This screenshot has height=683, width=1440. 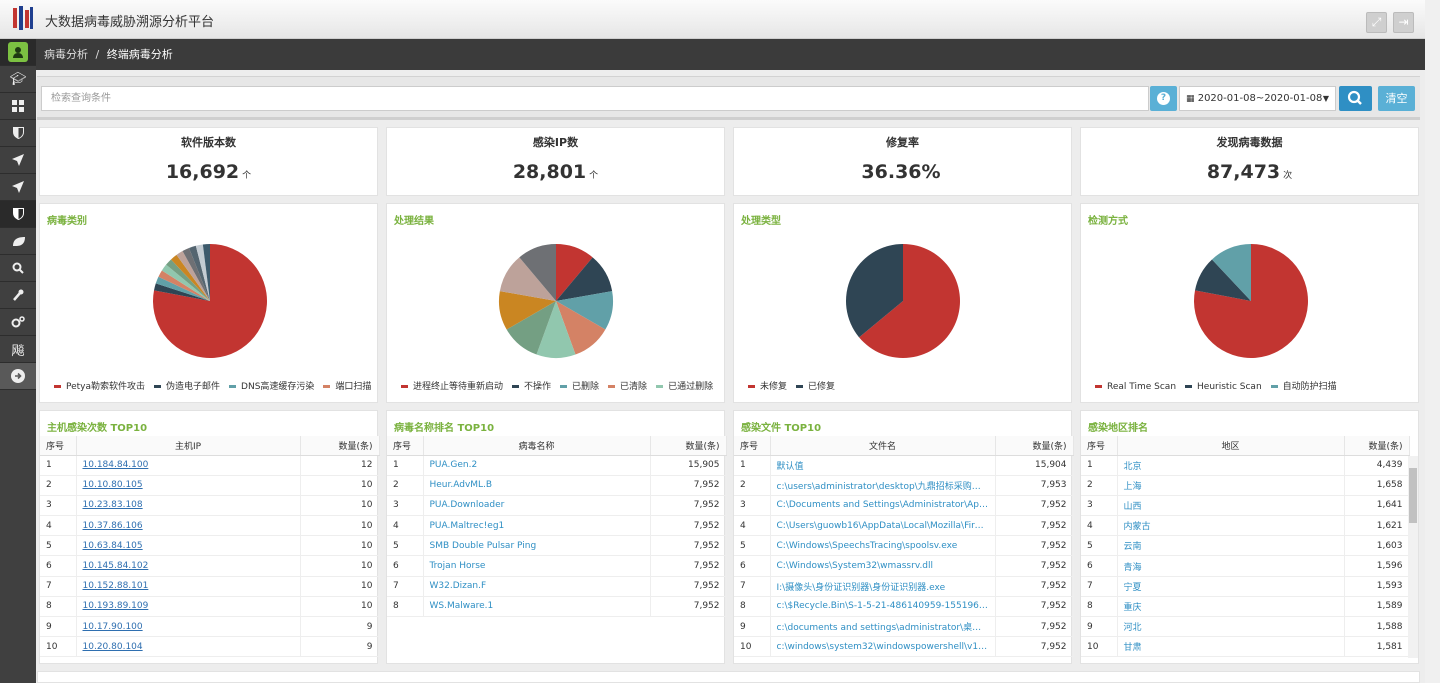 I want to click on column-header: 主机IP, so click(x=188, y=446).